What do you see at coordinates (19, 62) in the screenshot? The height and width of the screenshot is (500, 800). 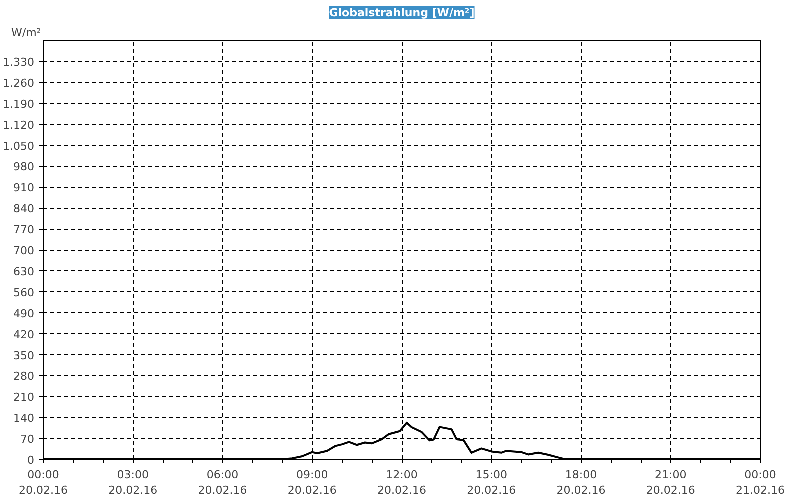 I see `y-tick-label: 1.330` at bounding box center [19, 62].